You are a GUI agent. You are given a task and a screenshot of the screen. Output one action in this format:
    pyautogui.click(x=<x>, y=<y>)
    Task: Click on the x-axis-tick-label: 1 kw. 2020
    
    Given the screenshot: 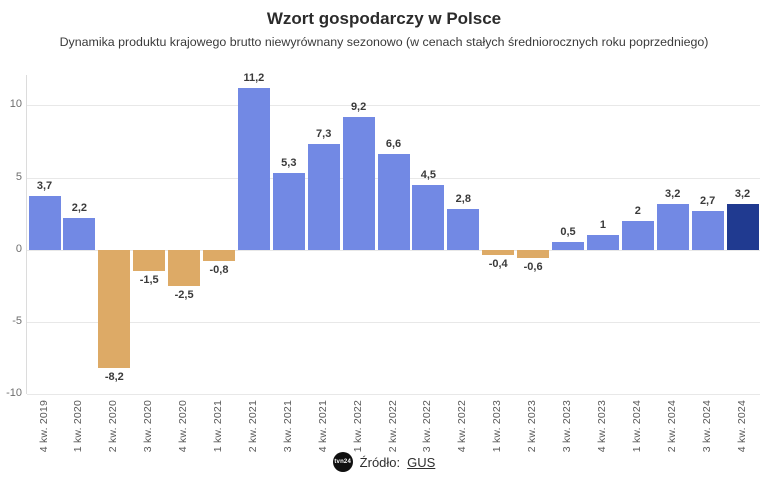 What is the action you would take?
    pyautogui.click(x=78, y=426)
    